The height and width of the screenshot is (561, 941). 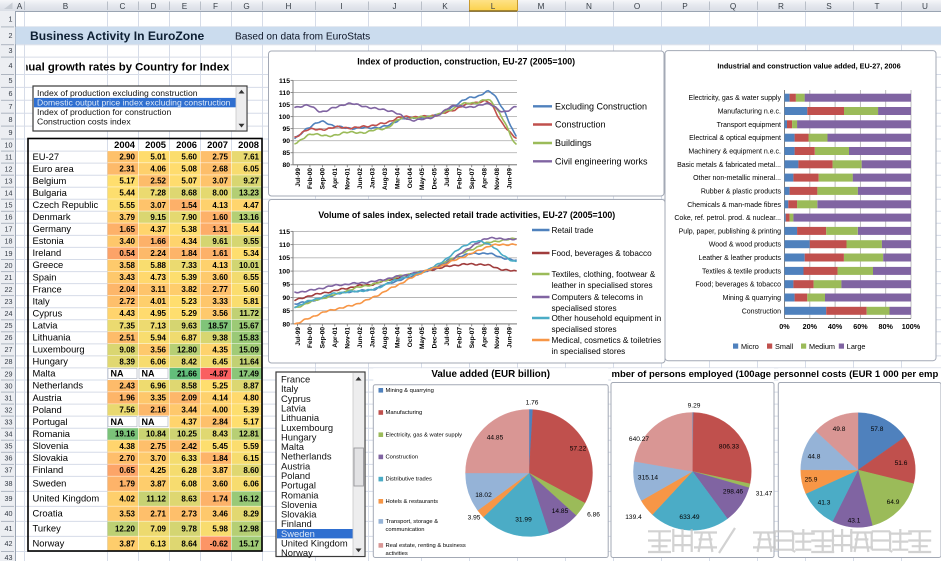 What do you see at coordinates (220, 513) in the screenshot?
I see `svg-text: 3.46` at bounding box center [220, 513].